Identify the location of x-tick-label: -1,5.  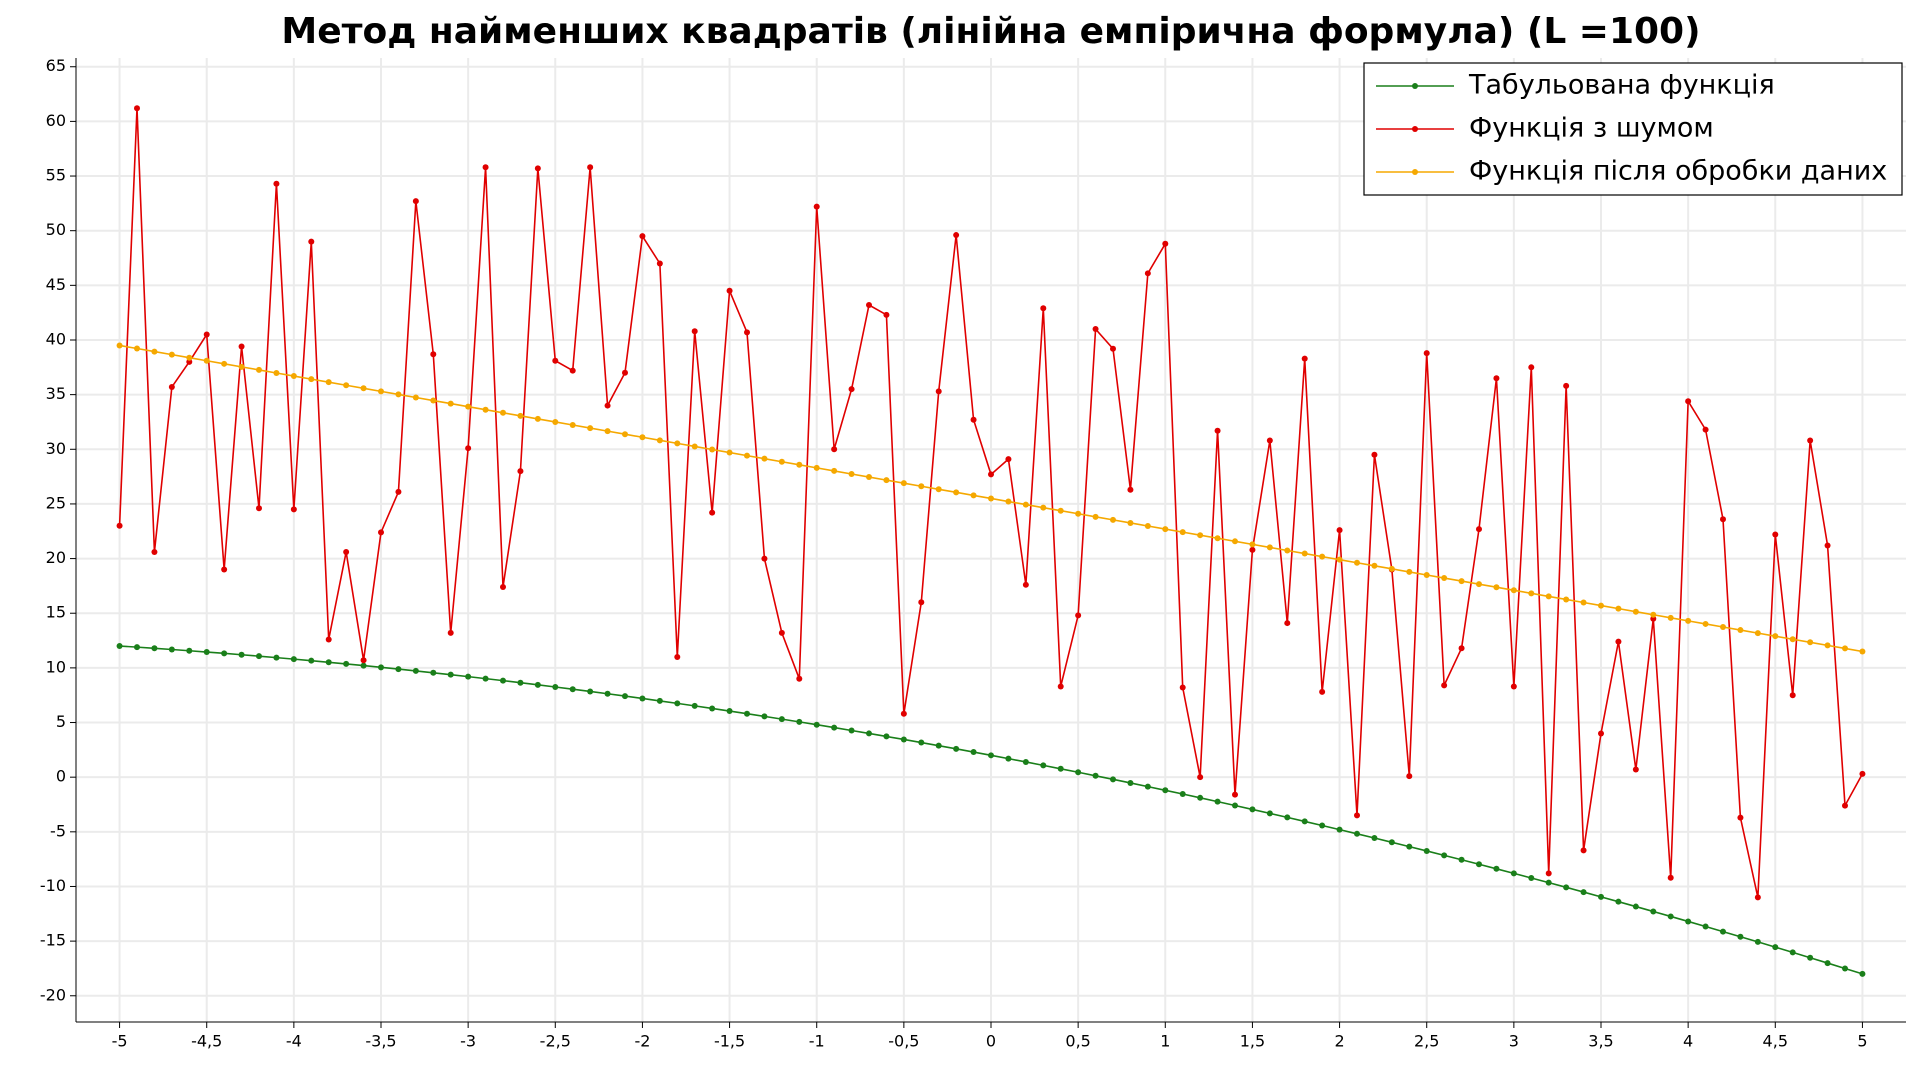
(729, 1041).